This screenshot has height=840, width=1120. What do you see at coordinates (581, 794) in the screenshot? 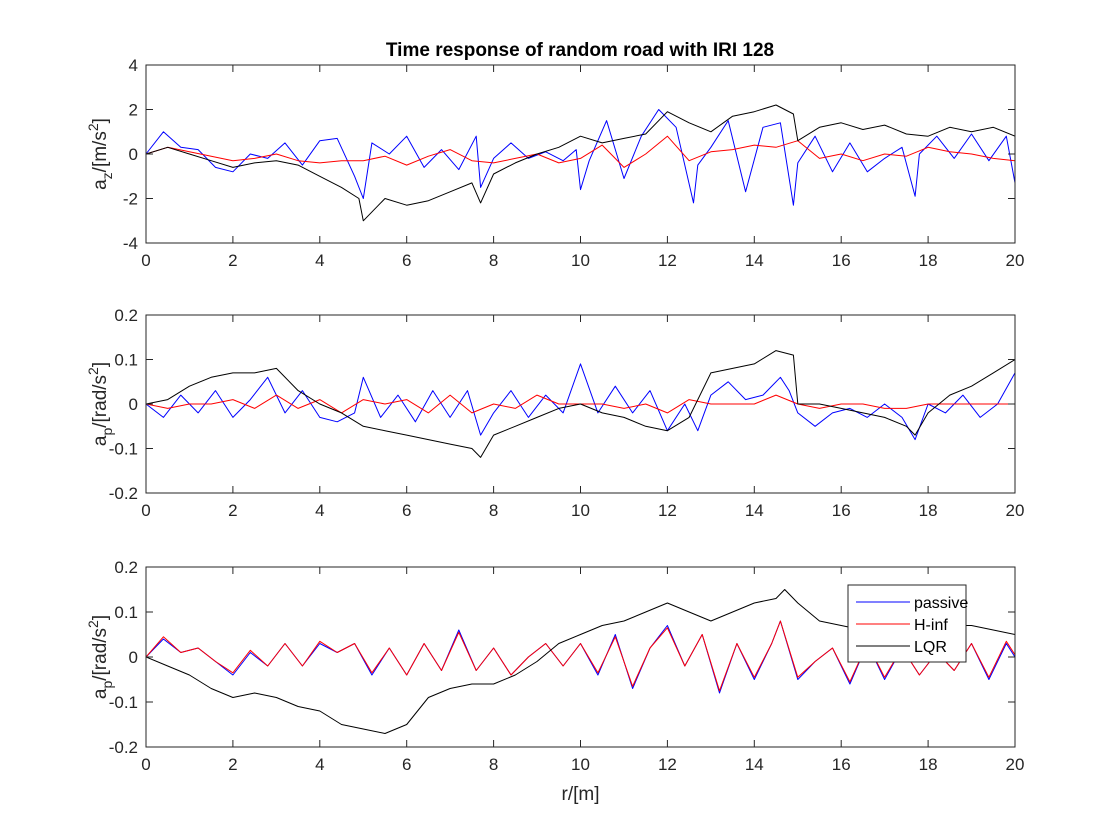
I see `x-axis-label: r/[m]` at bounding box center [581, 794].